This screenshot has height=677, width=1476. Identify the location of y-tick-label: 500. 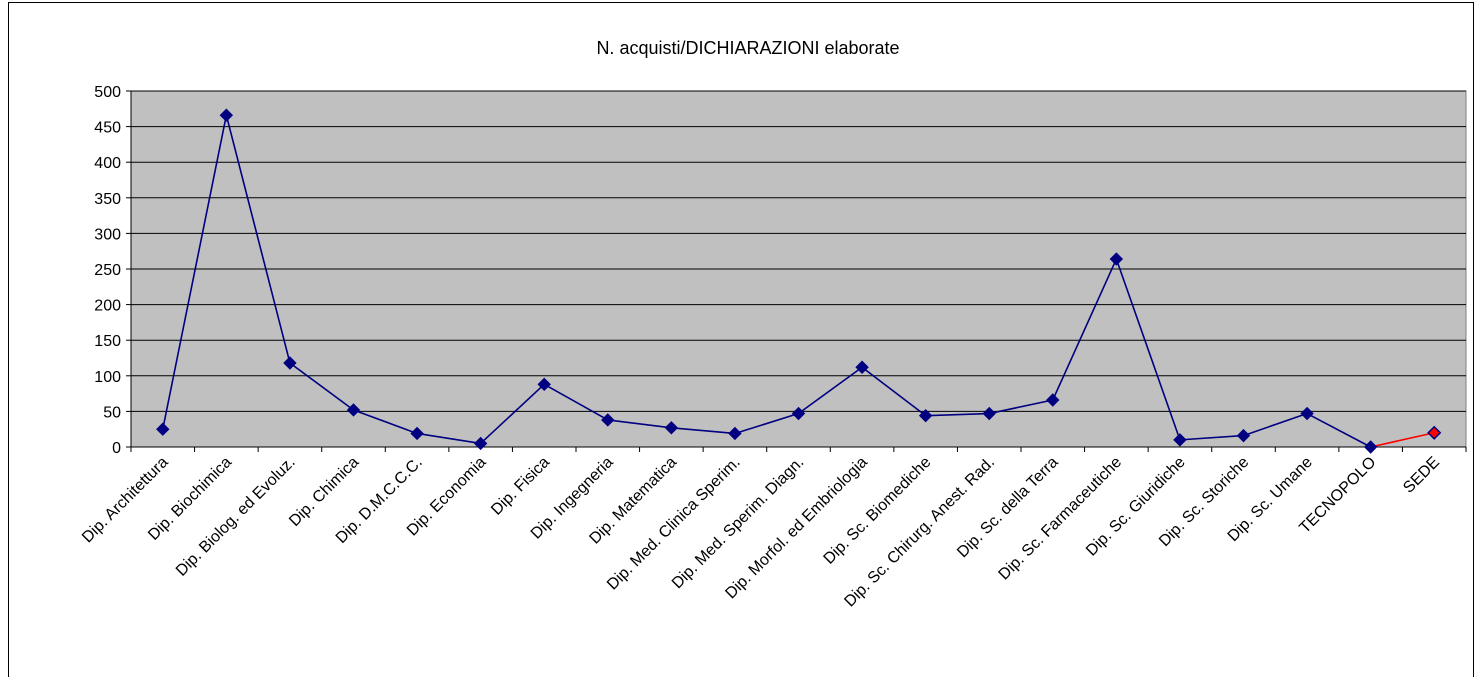
(107, 92).